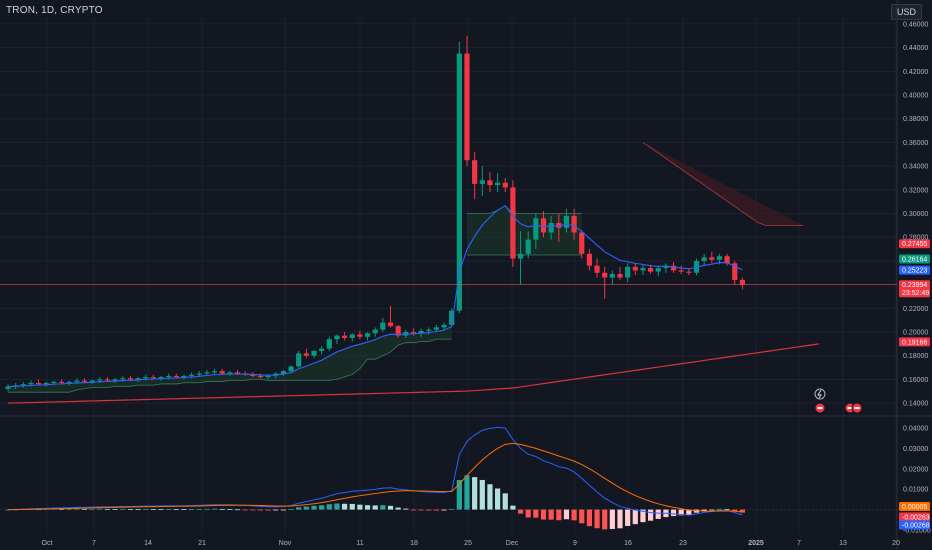 Image resolution: width=932 pixels, height=550 pixels. I want to click on macd-line, so click(375, 471).